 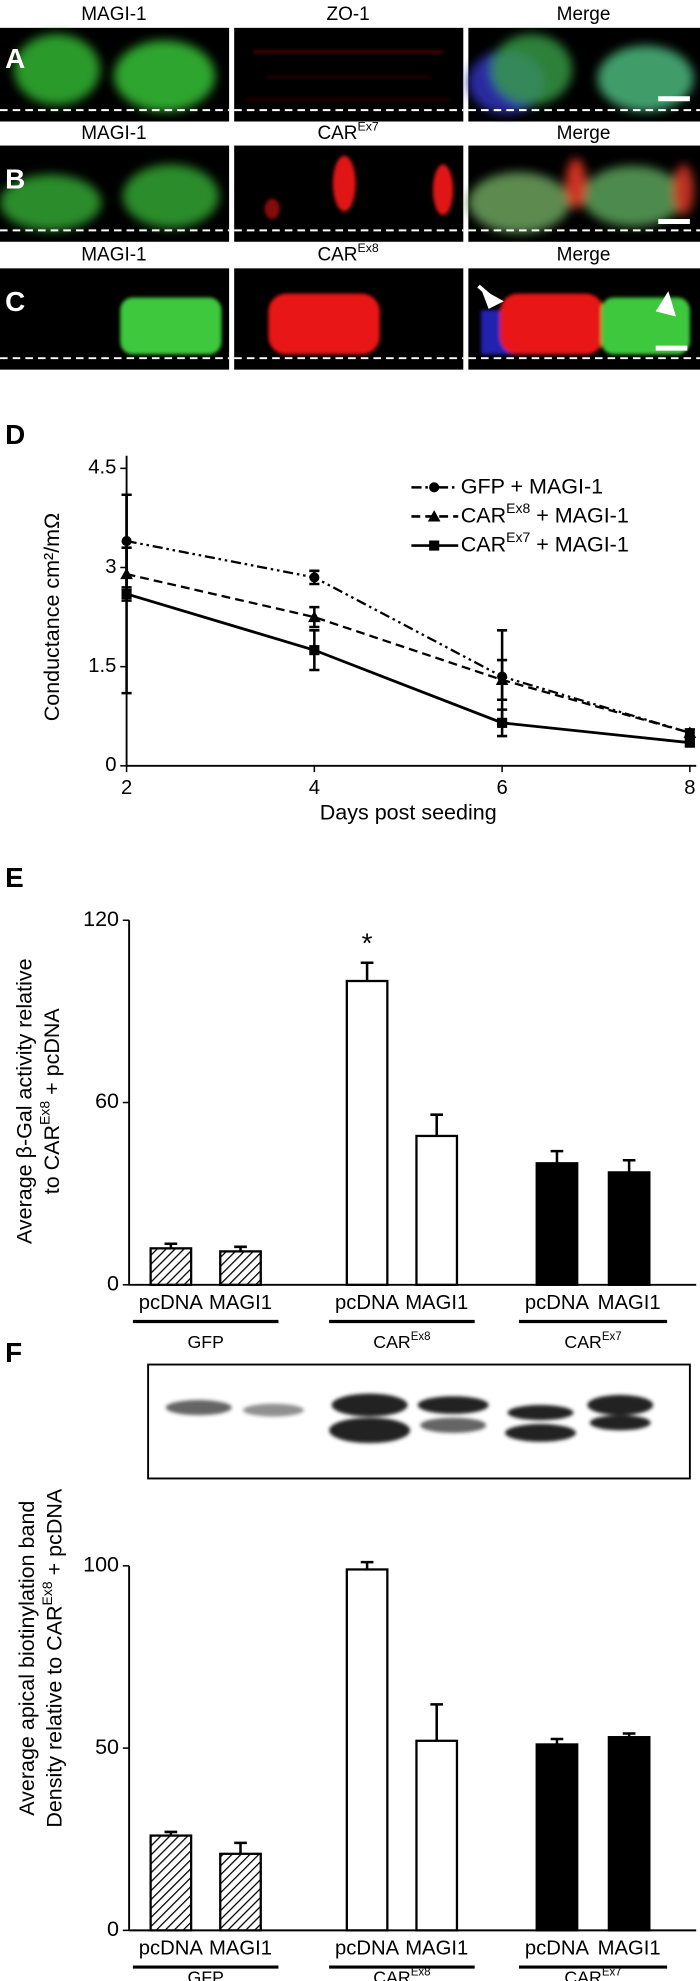 What do you see at coordinates (15, 301) in the screenshot?
I see `panel-letter: C` at bounding box center [15, 301].